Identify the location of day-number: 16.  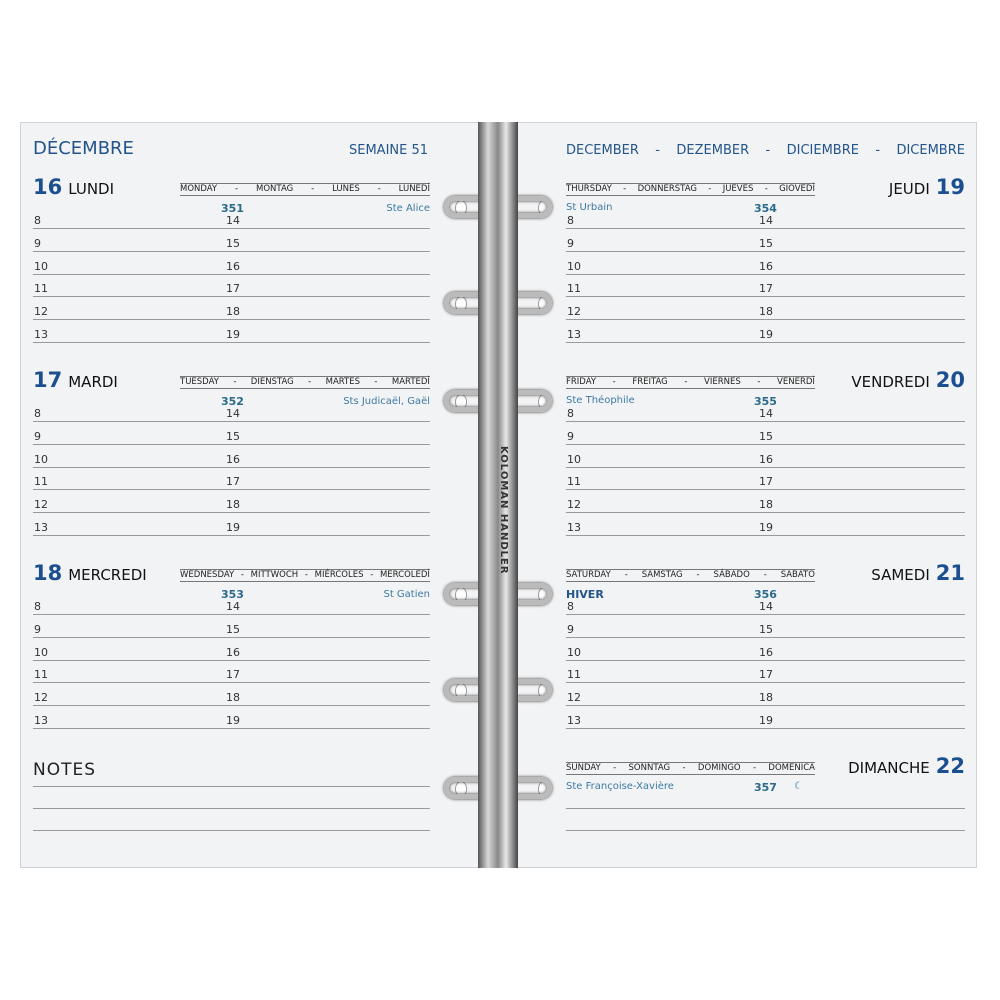
(48, 187).